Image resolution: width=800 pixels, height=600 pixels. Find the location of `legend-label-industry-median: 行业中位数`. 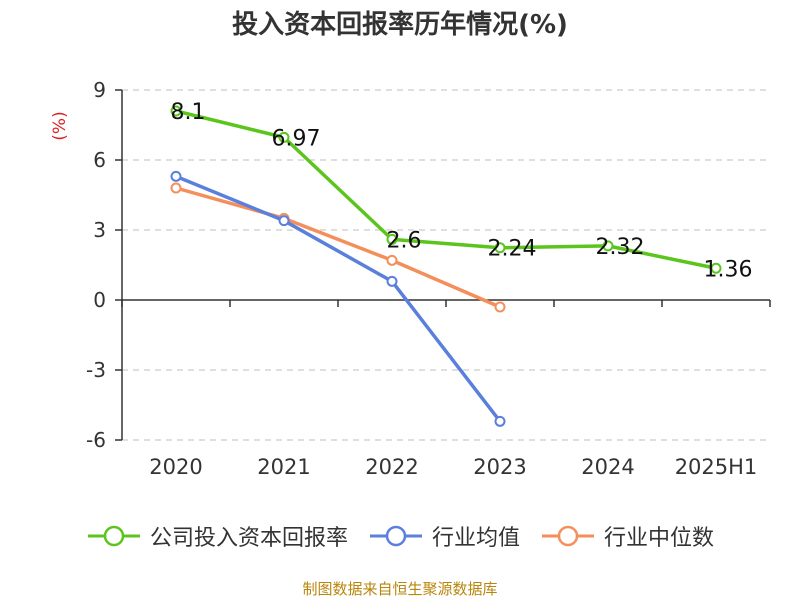

legend-label-industry-median: 行业中位数 is located at coordinates (659, 538).